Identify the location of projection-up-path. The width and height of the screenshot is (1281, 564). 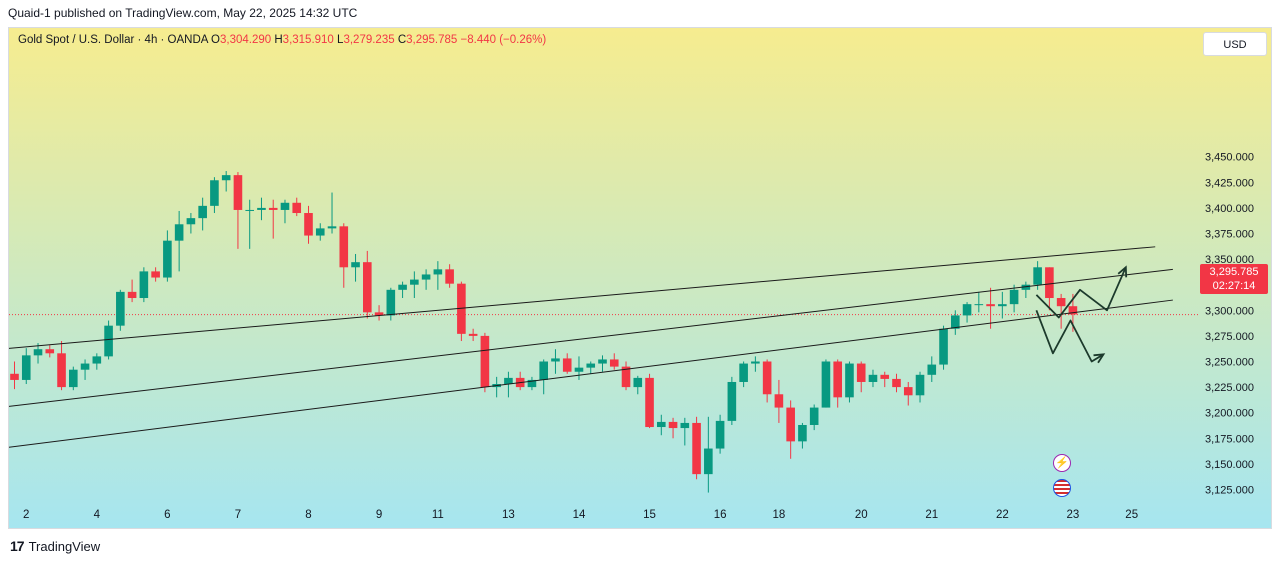
(1081, 292).